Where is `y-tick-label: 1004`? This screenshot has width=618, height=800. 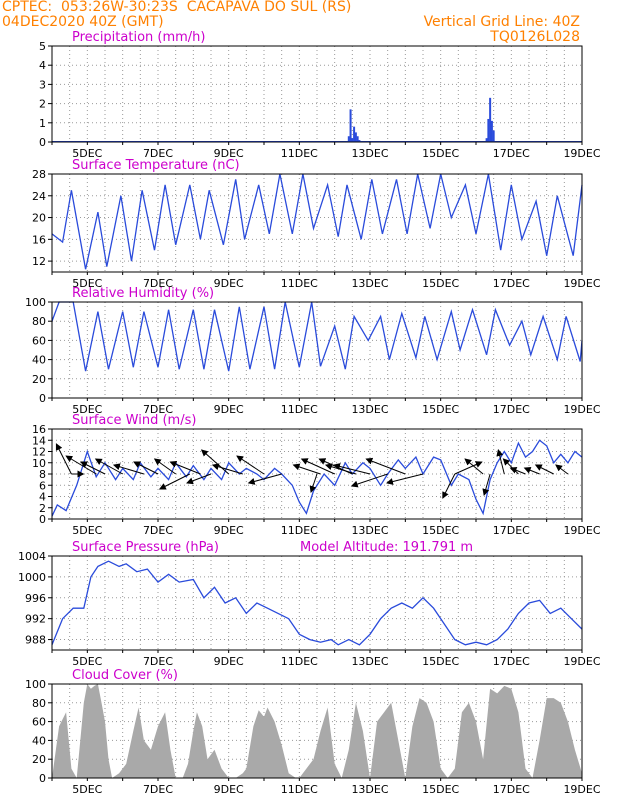 y-tick-label: 1004 is located at coordinates (32, 556).